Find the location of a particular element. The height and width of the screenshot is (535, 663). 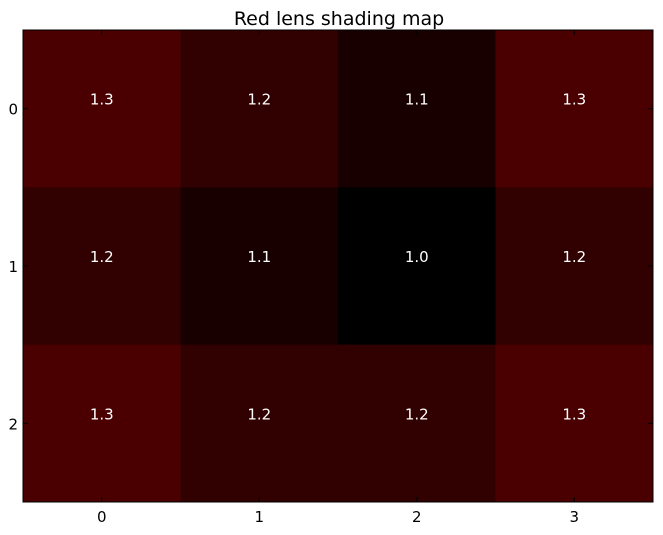

x-tick-label: 2 is located at coordinates (417, 517).